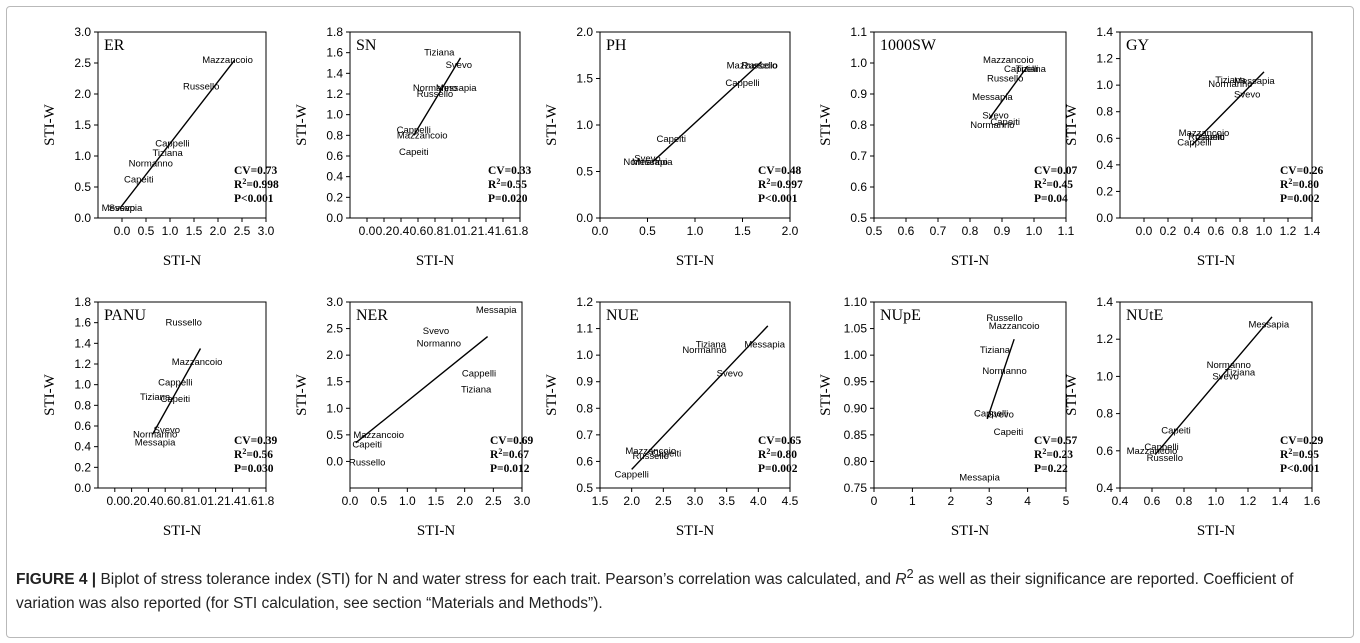 This screenshot has height=643, width=1360. What do you see at coordinates (82, 63) in the screenshot?
I see `y-tick-label: 2.5` at bounding box center [82, 63].